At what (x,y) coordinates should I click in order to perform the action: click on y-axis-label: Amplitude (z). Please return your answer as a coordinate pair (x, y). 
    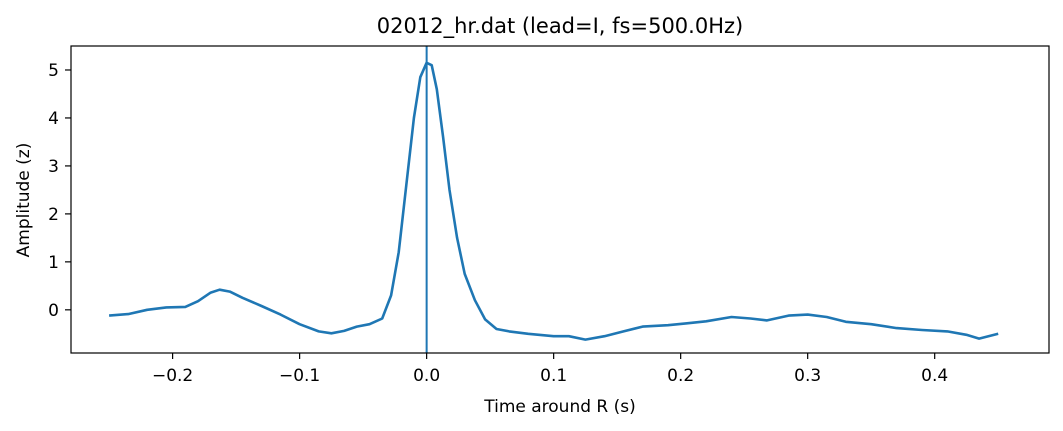
    Looking at the image, I should click on (24, 200).